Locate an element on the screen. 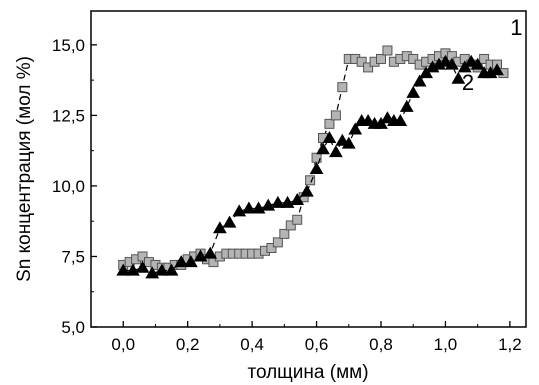 Image resolution: width=539 pixels, height=385 pixels. y-tick-label: 5,0 is located at coordinates (73, 327).